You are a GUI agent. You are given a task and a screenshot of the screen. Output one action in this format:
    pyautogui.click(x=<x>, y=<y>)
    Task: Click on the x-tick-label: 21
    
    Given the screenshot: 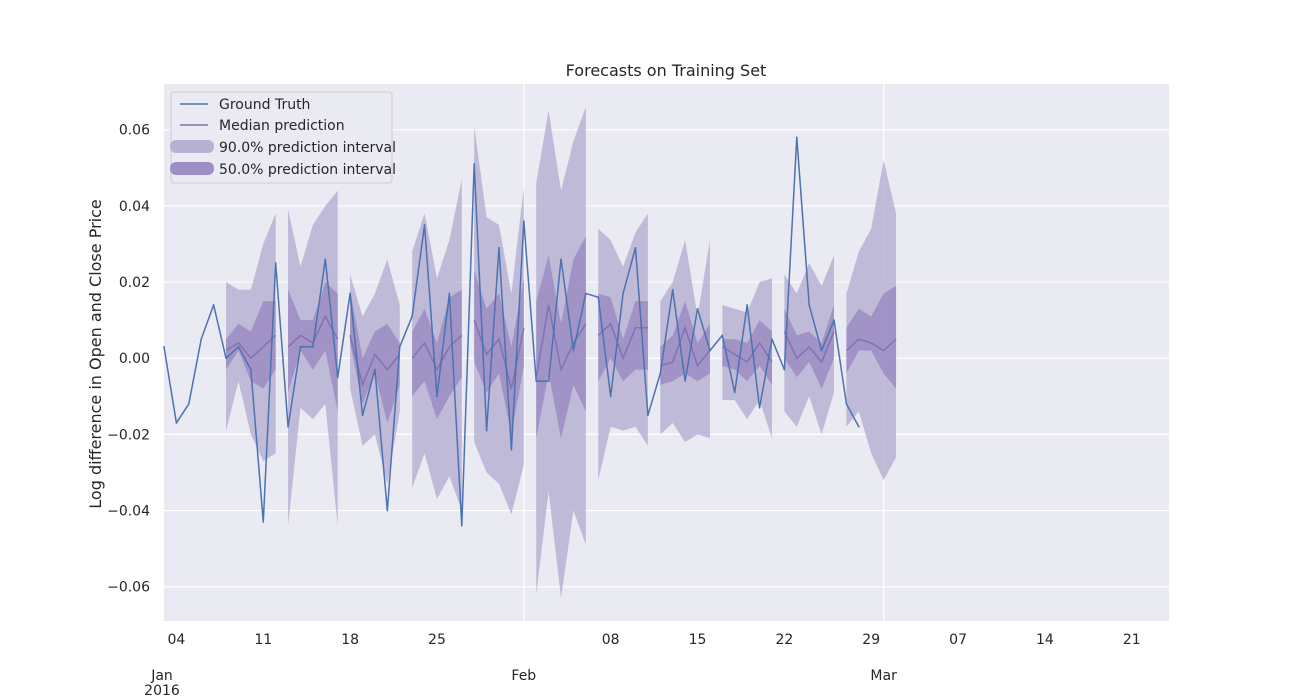 What is the action you would take?
    pyautogui.click(x=1132, y=640)
    